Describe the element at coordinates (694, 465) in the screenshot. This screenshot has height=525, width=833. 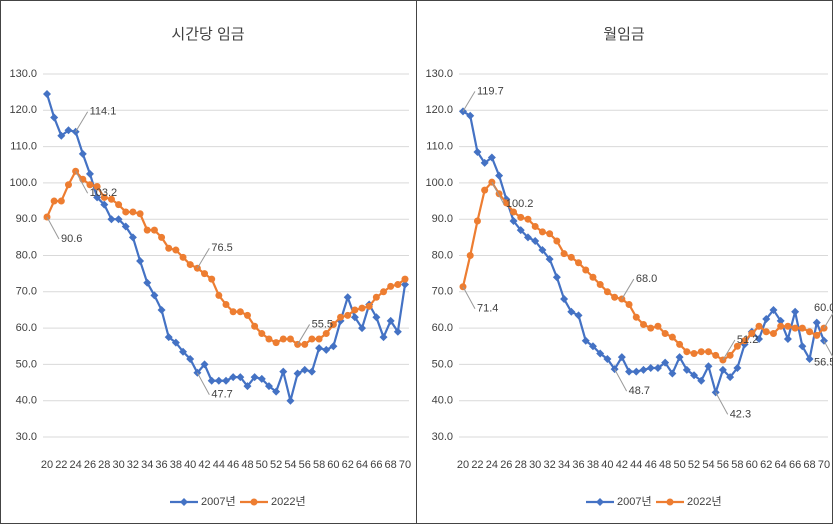
I see `x-tick-label: 52` at that location.